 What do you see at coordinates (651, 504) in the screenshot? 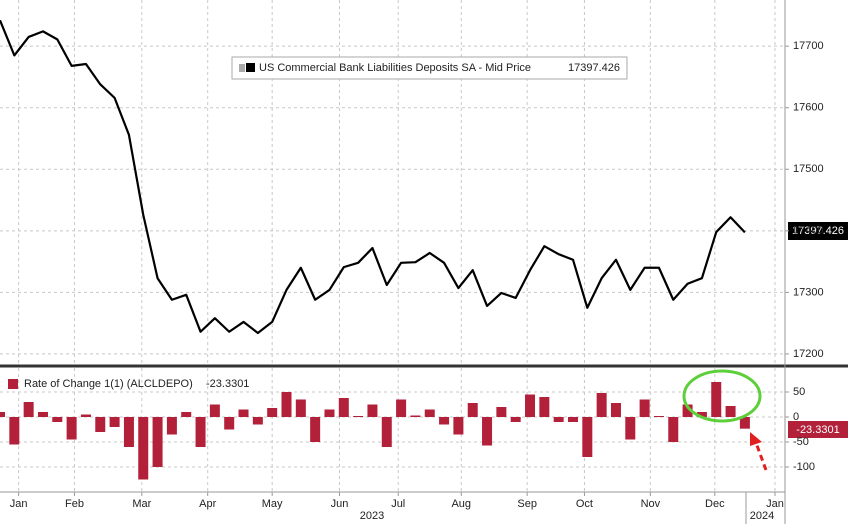
I see `x-tick-label: Nov` at bounding box center [651, 504].